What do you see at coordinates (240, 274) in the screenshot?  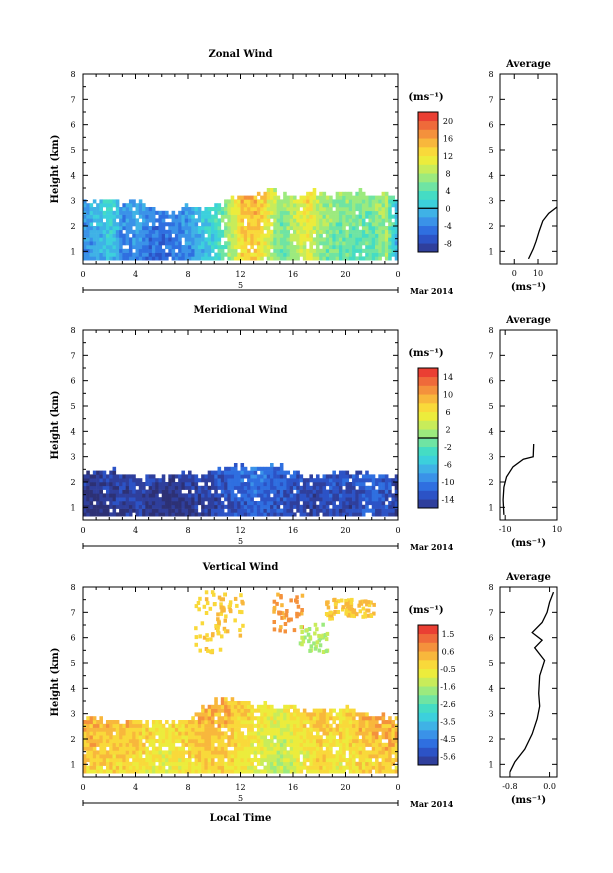 I see `x-tick-label: 12` at bounding box center [240, 274].